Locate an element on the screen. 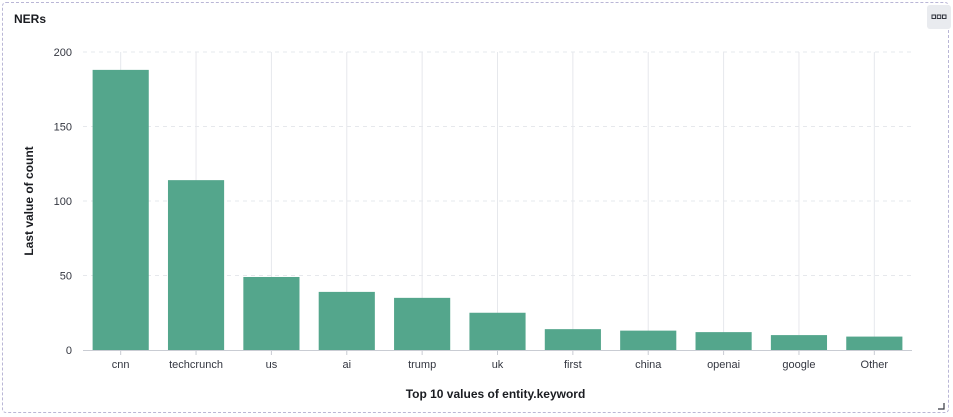  x-tick-label: techcrunch is located at coordinates (196, 365).